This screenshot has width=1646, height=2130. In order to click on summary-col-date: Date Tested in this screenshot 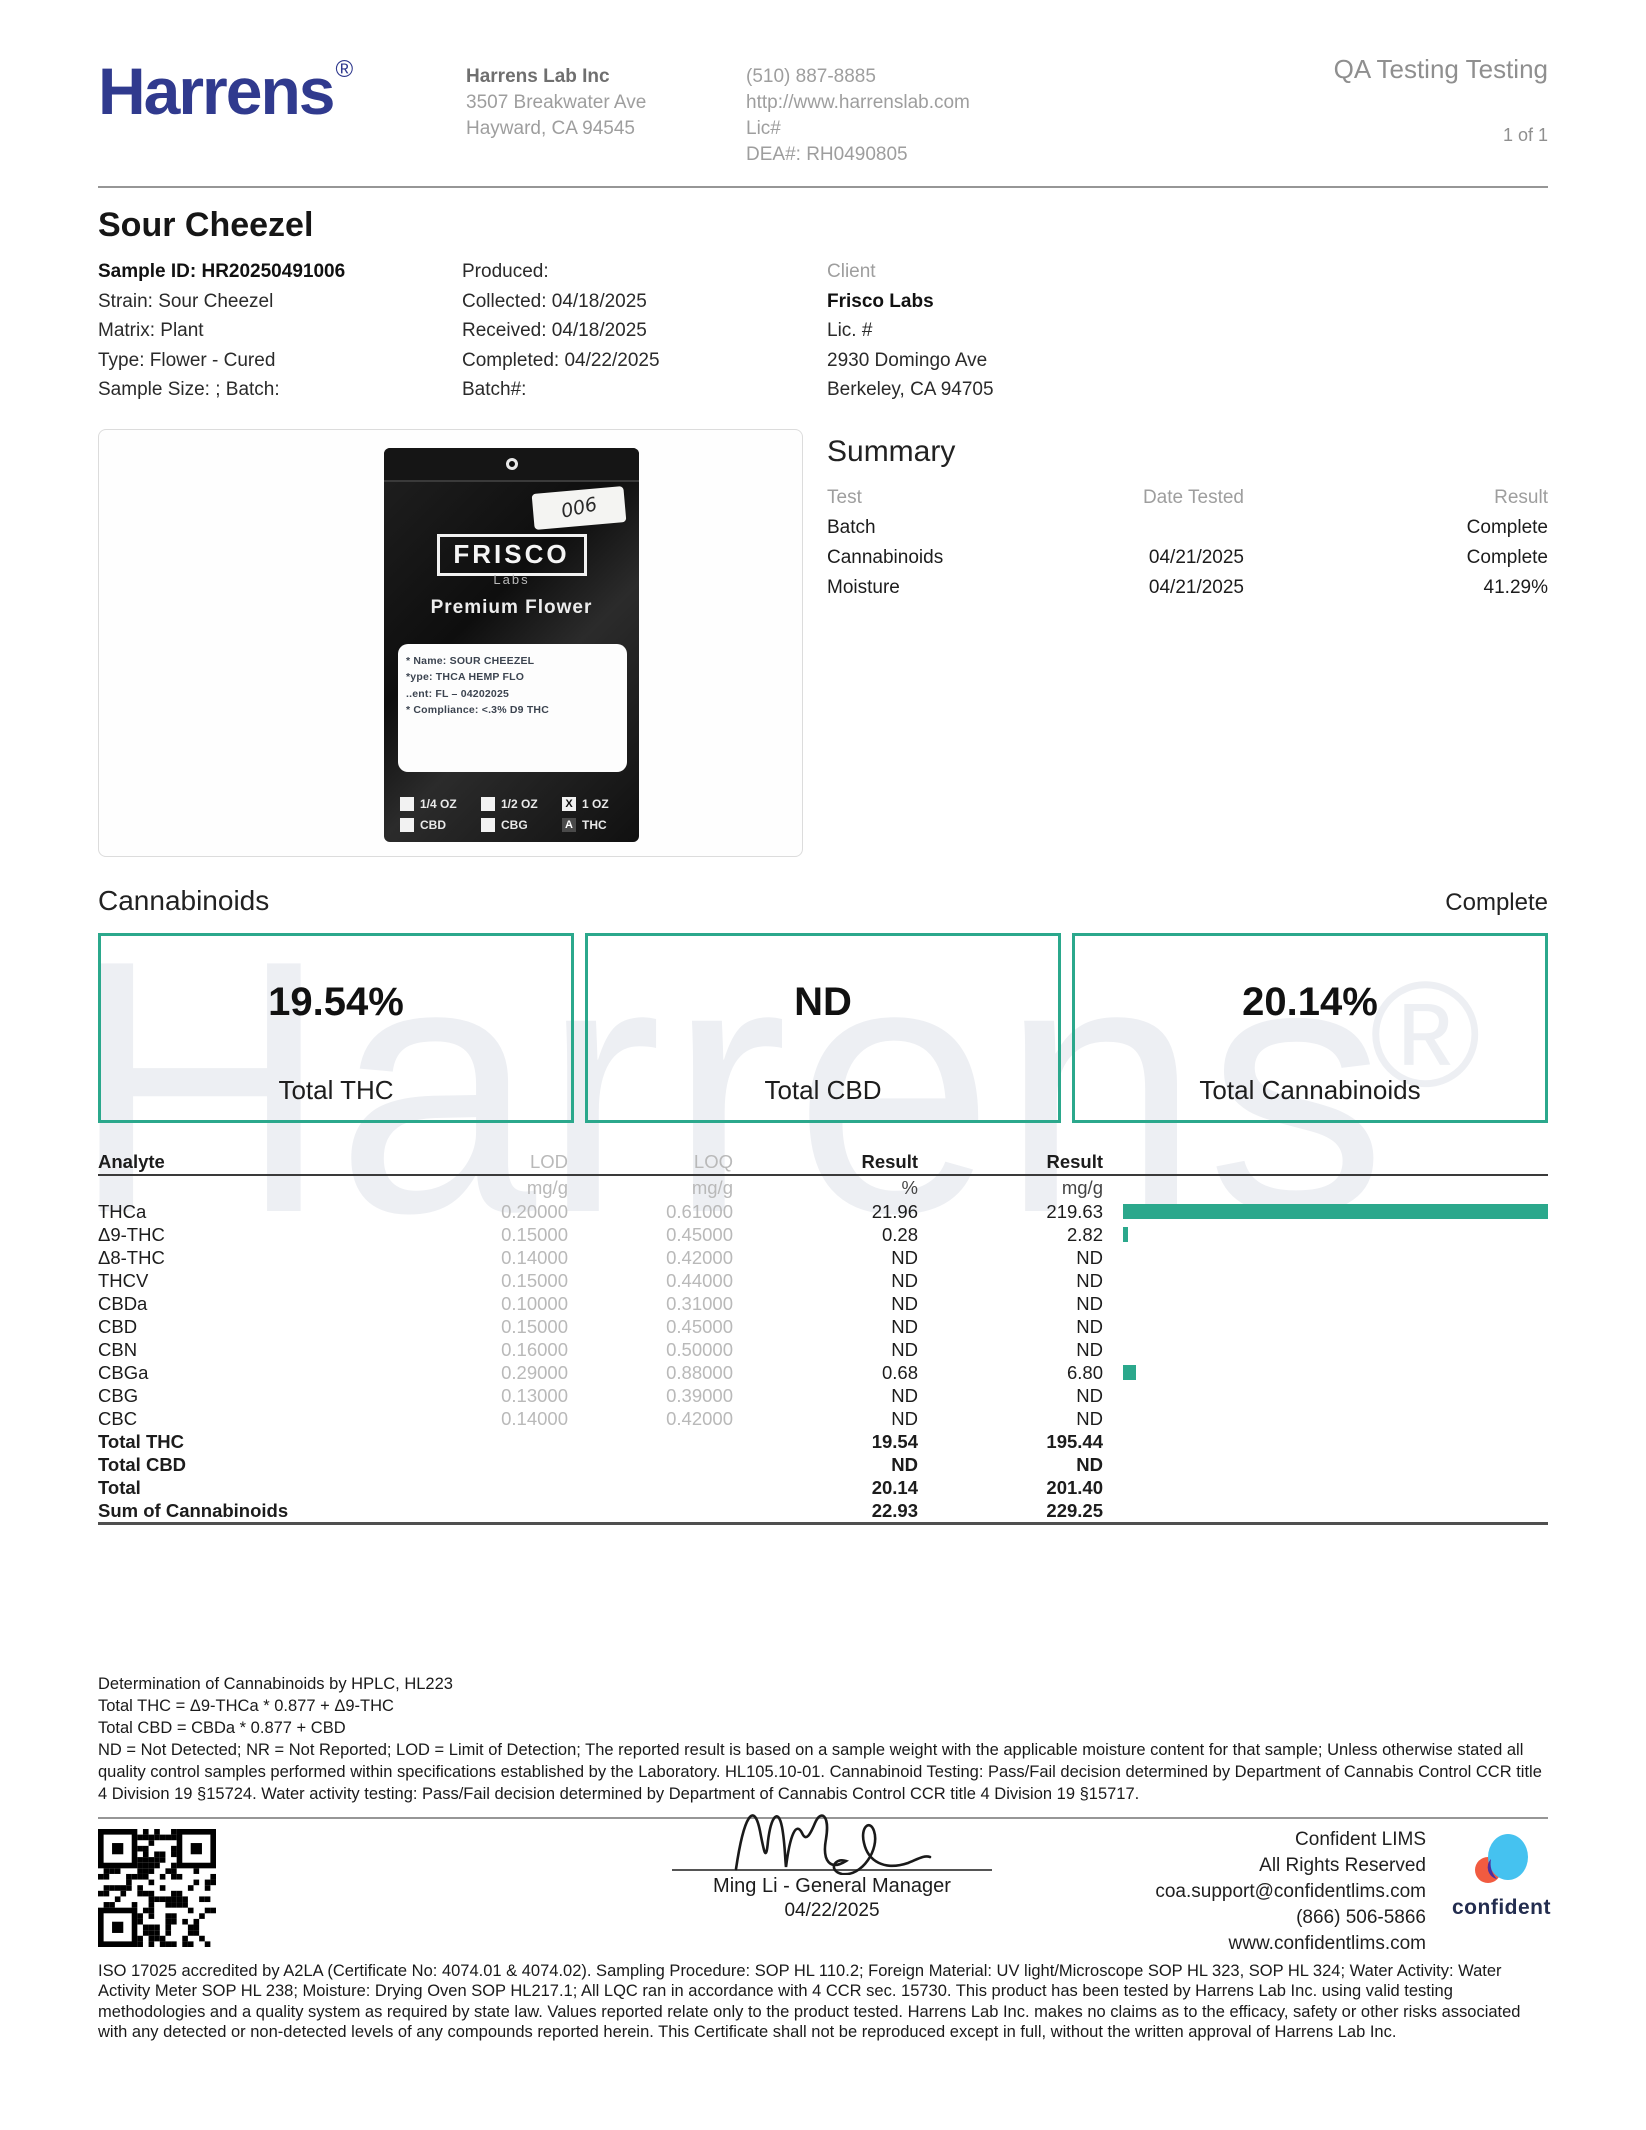, I will do `click(1193, 497)`.